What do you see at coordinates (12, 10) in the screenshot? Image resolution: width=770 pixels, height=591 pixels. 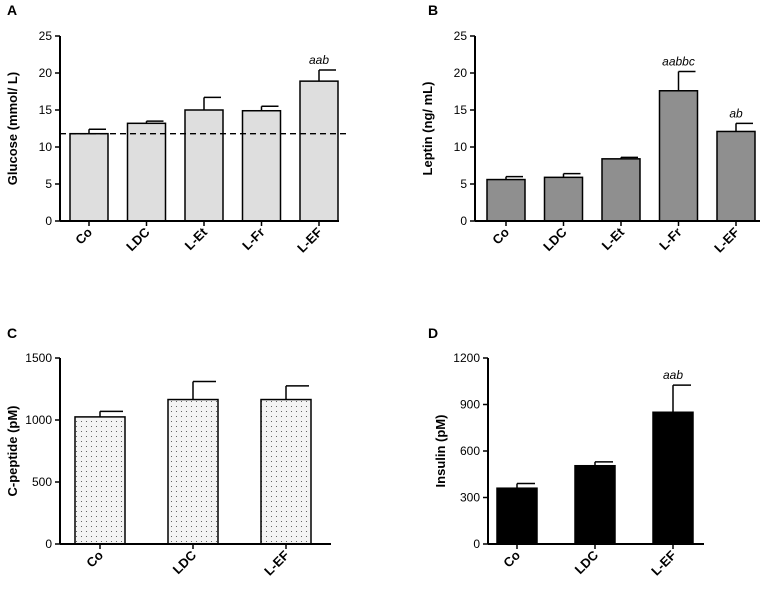 I see `panel-label: A` at bounding box center [12, 10].